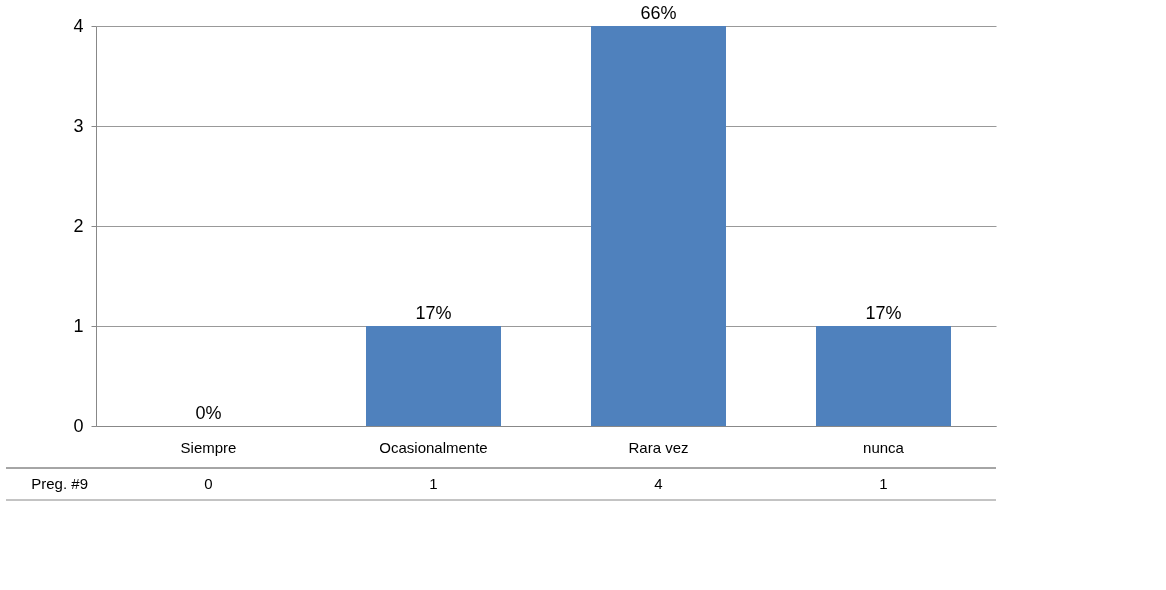 The width and height of the screenshot is (1166, 590). Describe the element at coordinates (884, 447) in the screenshot. I see `x-tick-label: nunca` at that location.